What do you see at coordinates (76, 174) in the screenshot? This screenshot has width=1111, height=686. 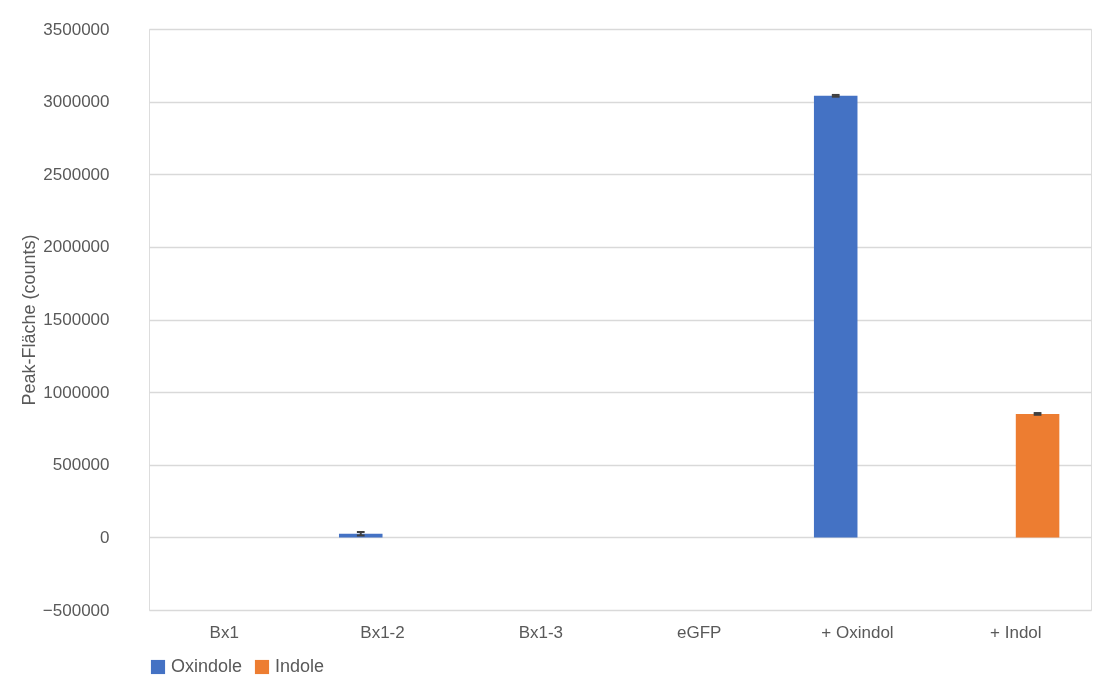 I see `y-tick-label: 2500000` at bounding box center [76, 174].